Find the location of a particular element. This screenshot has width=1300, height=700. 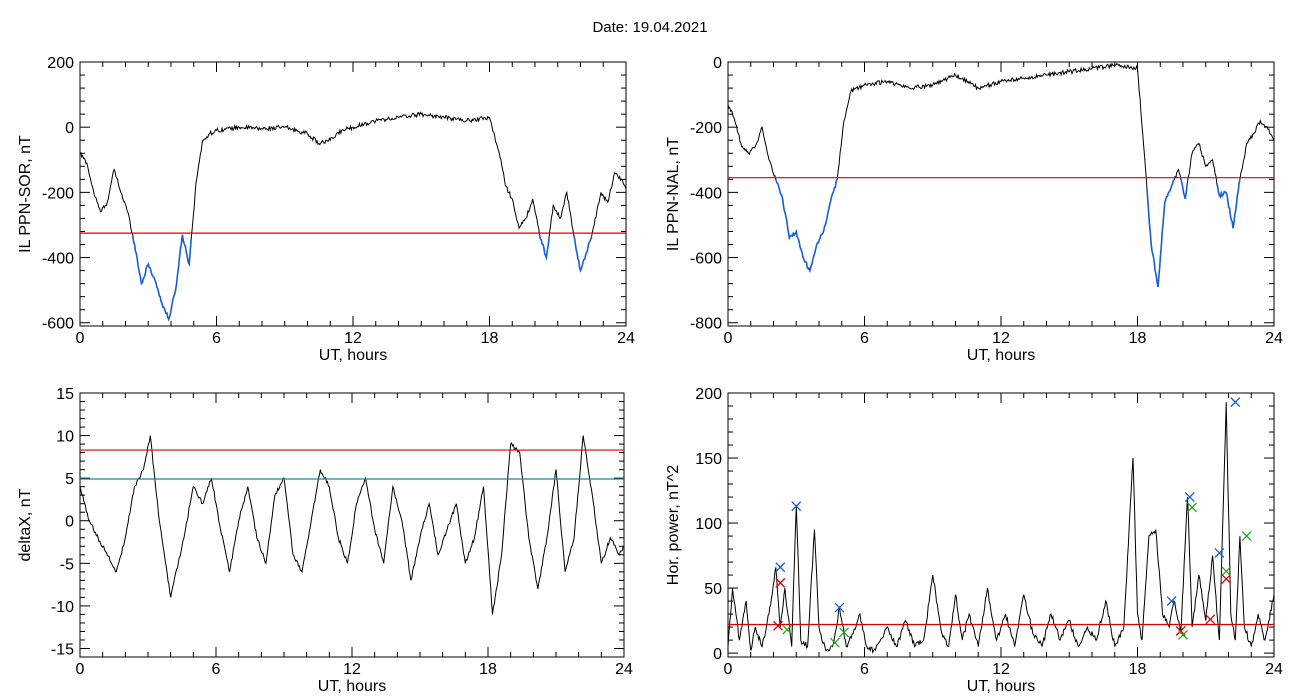

y-tick-label: 50 is located at coordinates (713, 589).